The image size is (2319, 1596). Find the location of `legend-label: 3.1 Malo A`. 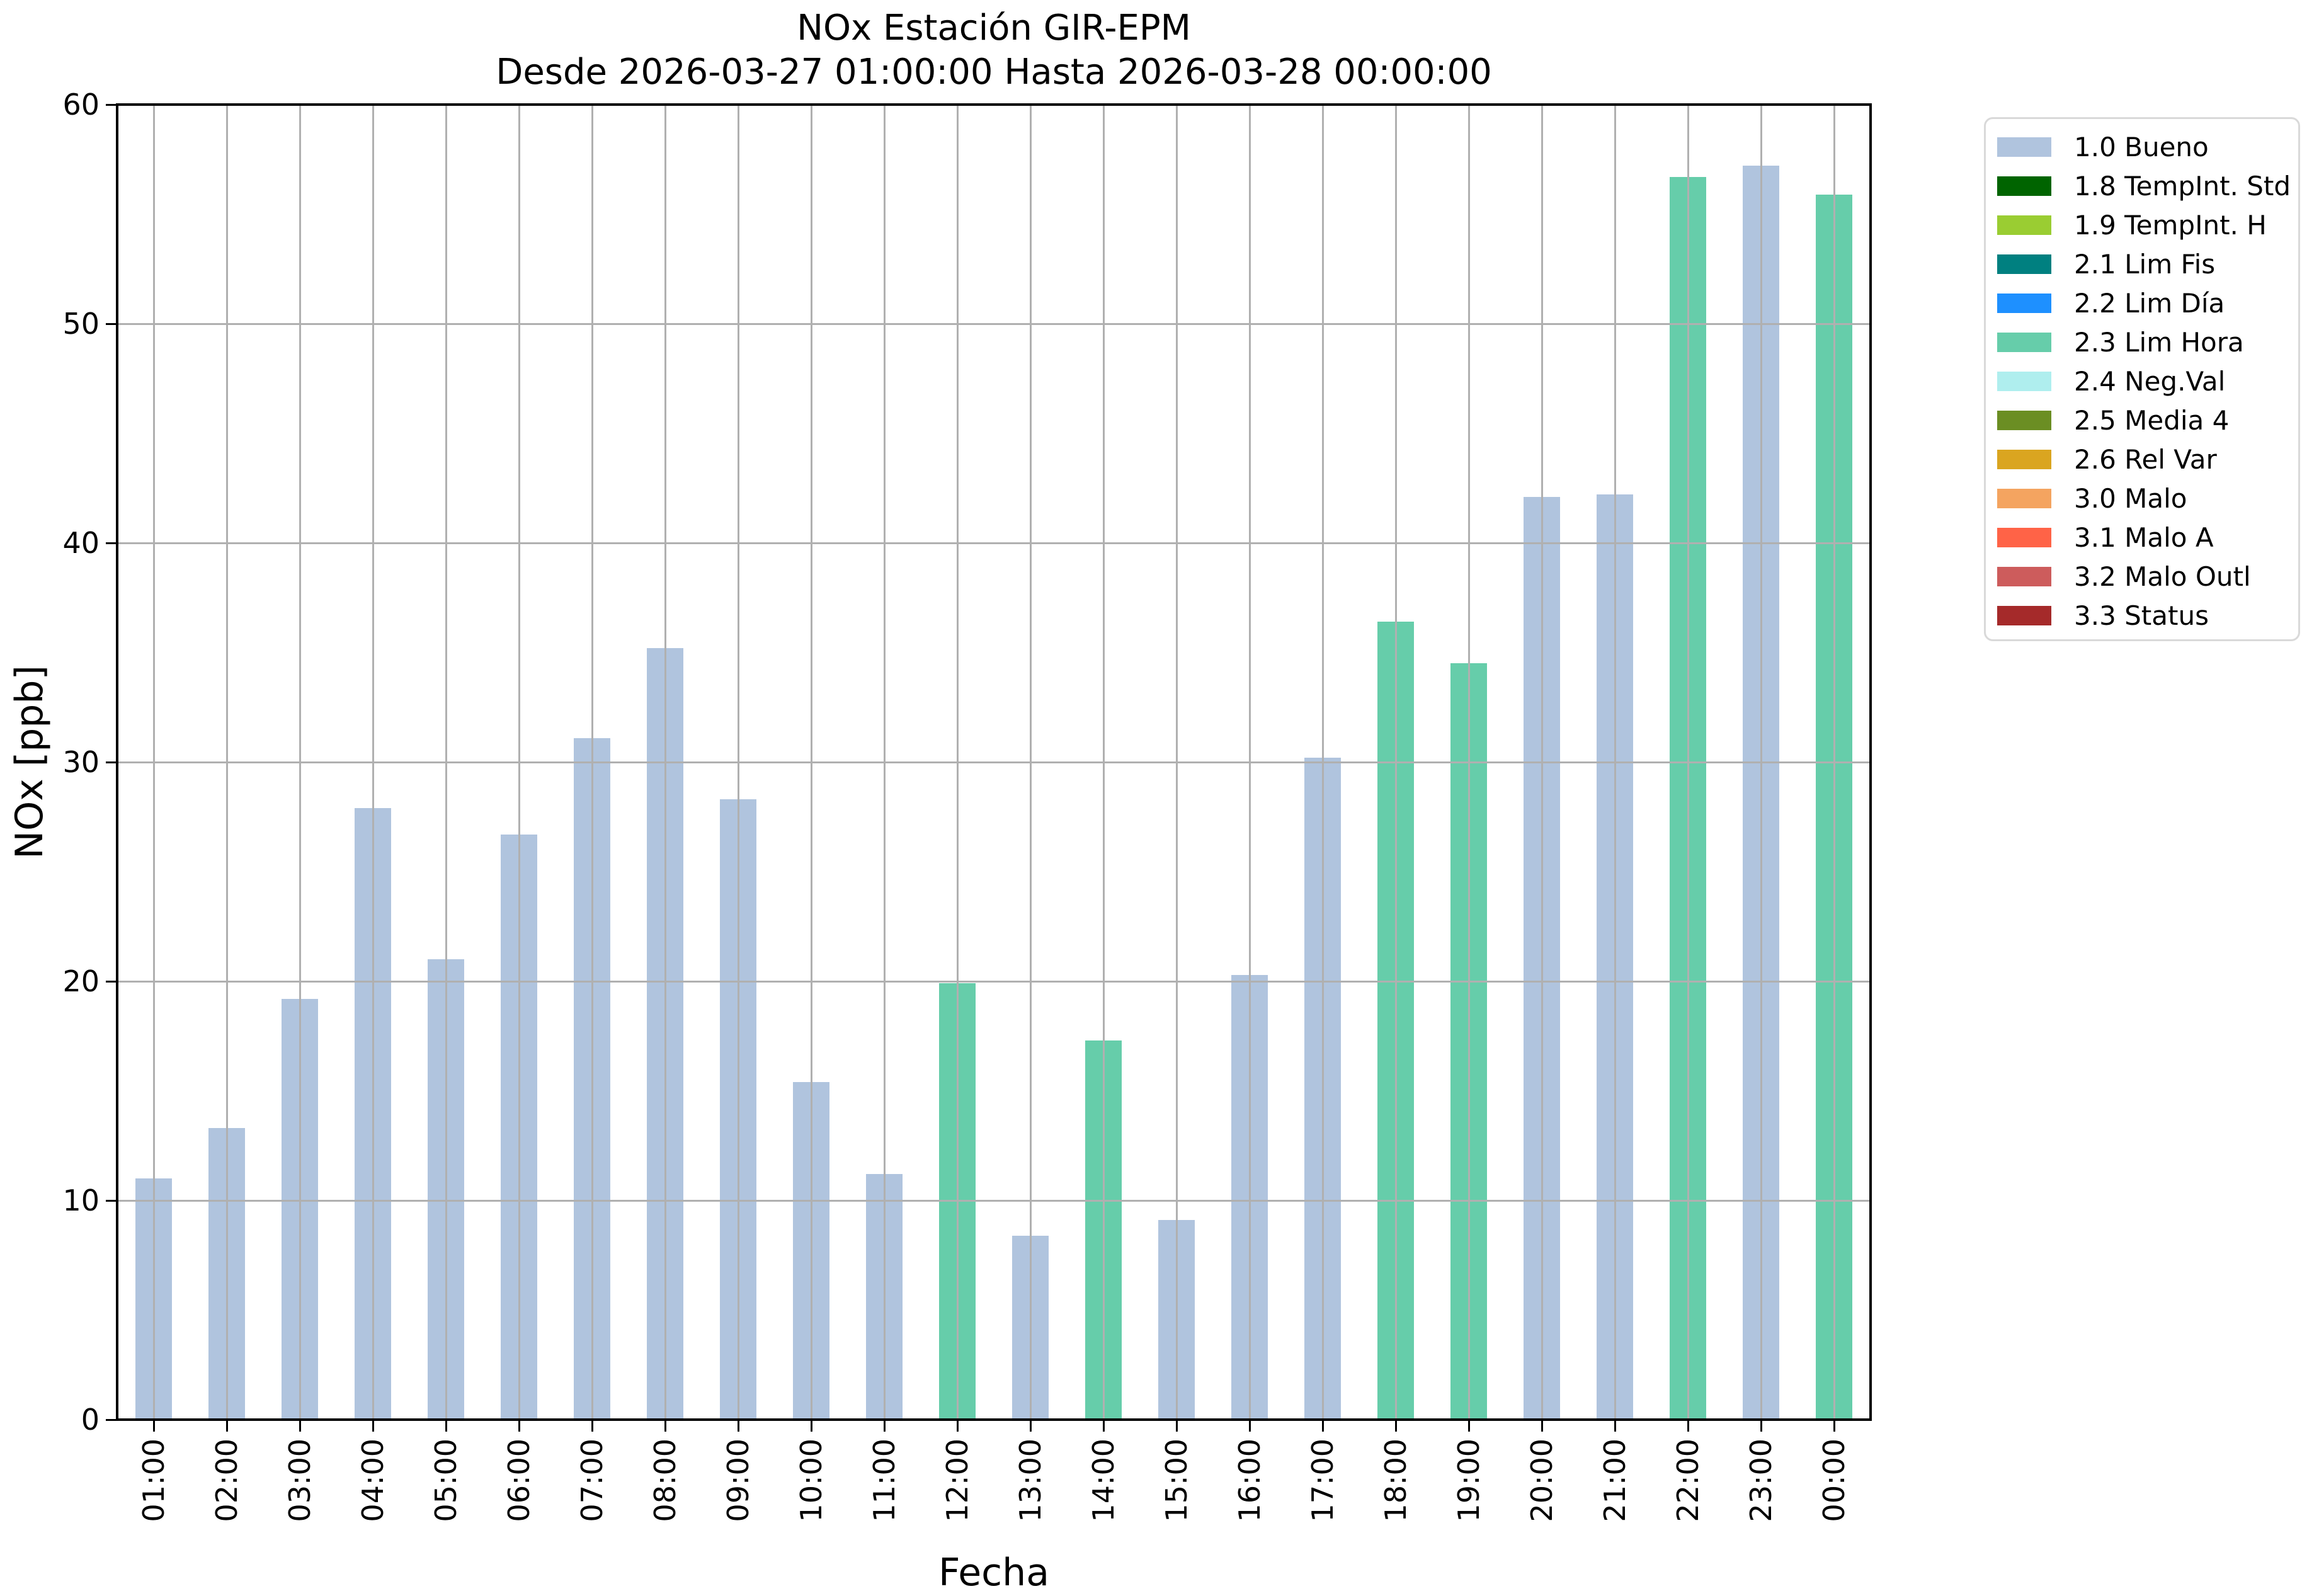

legend-label: 3.1 Malo A is located at coordinates (2144, 537).